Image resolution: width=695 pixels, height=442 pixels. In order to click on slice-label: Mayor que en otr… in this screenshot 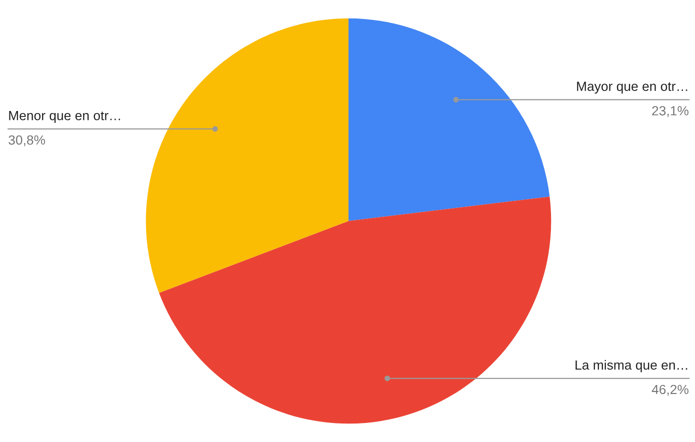, I will do `click(632, 88)`.